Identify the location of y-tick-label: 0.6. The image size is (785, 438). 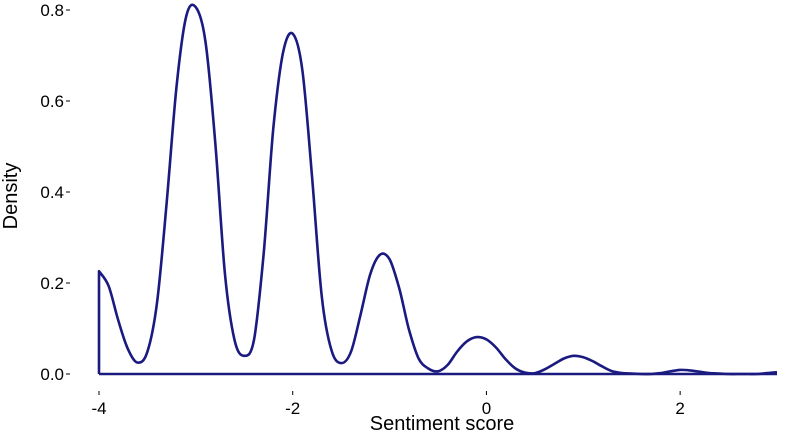
(52, 101).